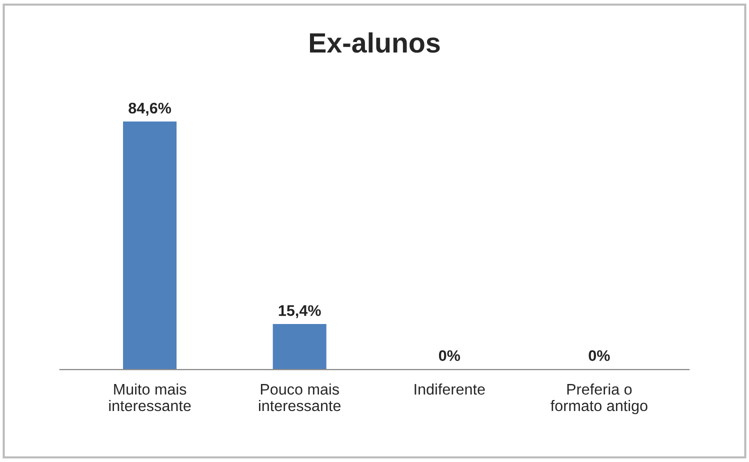 The height and width of the screenshot is (462, 749). What do you see at coordinates (299, 311) in the screenshot?
I see `data-label: 15,4%` at bounding box center [299, 311].